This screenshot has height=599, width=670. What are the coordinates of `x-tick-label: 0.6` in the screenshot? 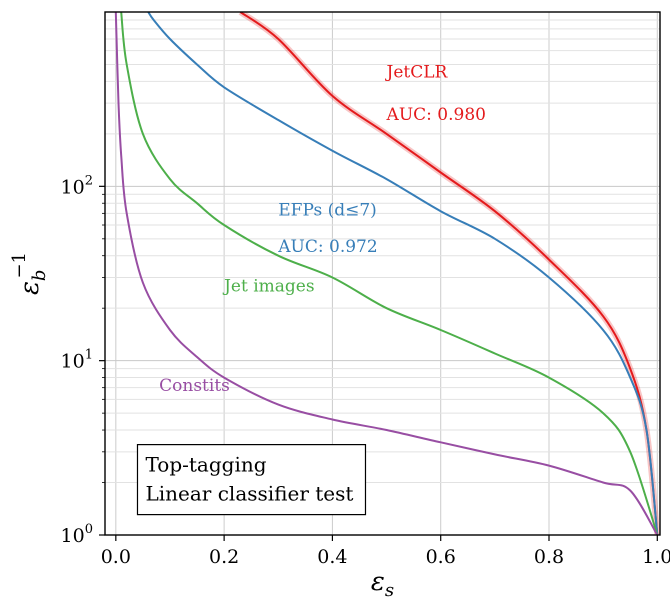 It's located at (441, 557).